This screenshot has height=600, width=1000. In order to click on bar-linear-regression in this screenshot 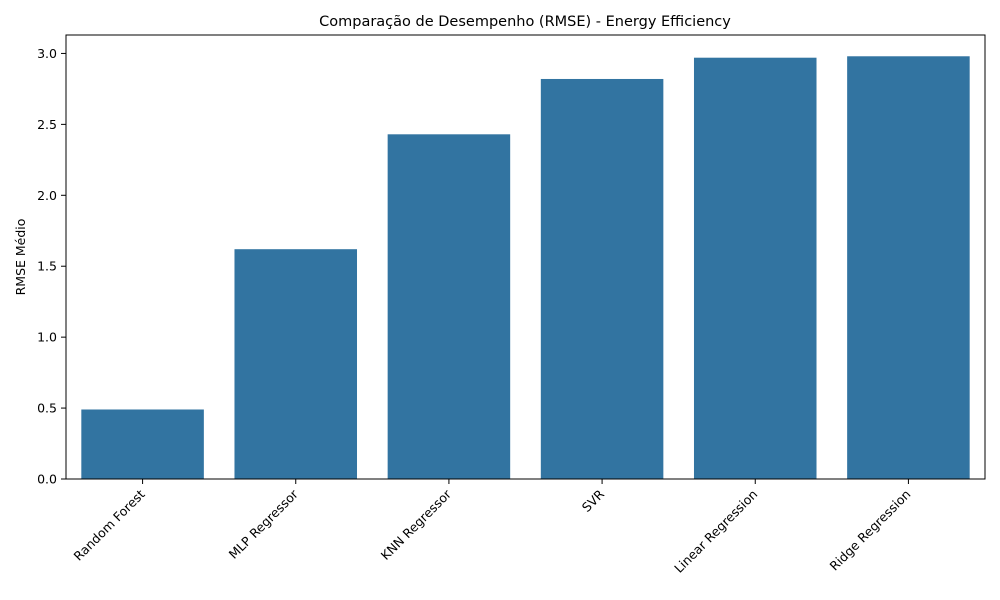, I will do `click(755, 268)`.